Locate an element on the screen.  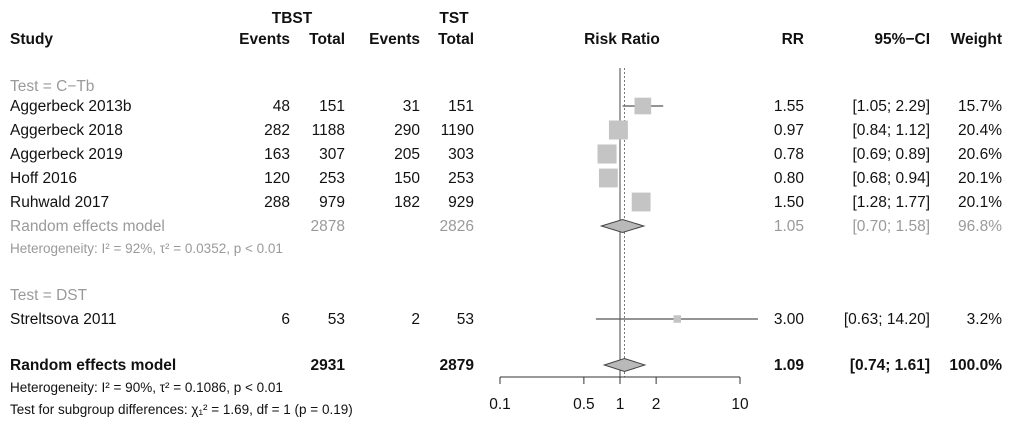
events2-value: 182 is located at coordinates (407, 202).